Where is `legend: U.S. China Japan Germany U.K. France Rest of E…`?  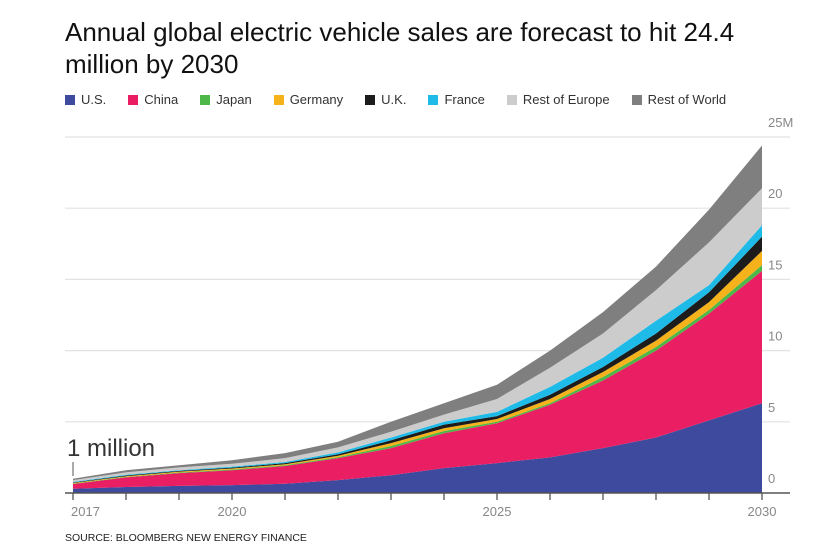
legend: U.S. China Japan Germany U.K. France Rest of E… is located at coordinates (406, 99).